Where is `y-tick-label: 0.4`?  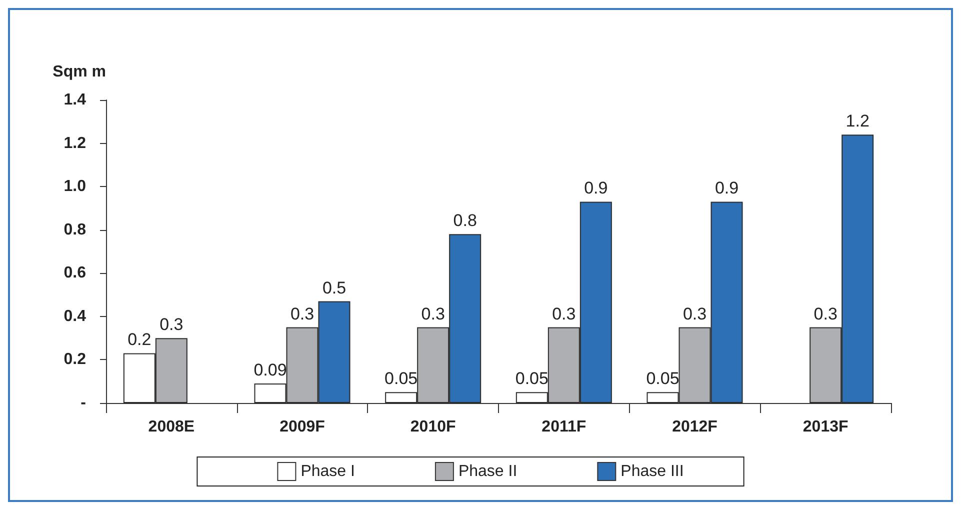 y-tick-label: 0.4 is located at coordinates (75, 316).